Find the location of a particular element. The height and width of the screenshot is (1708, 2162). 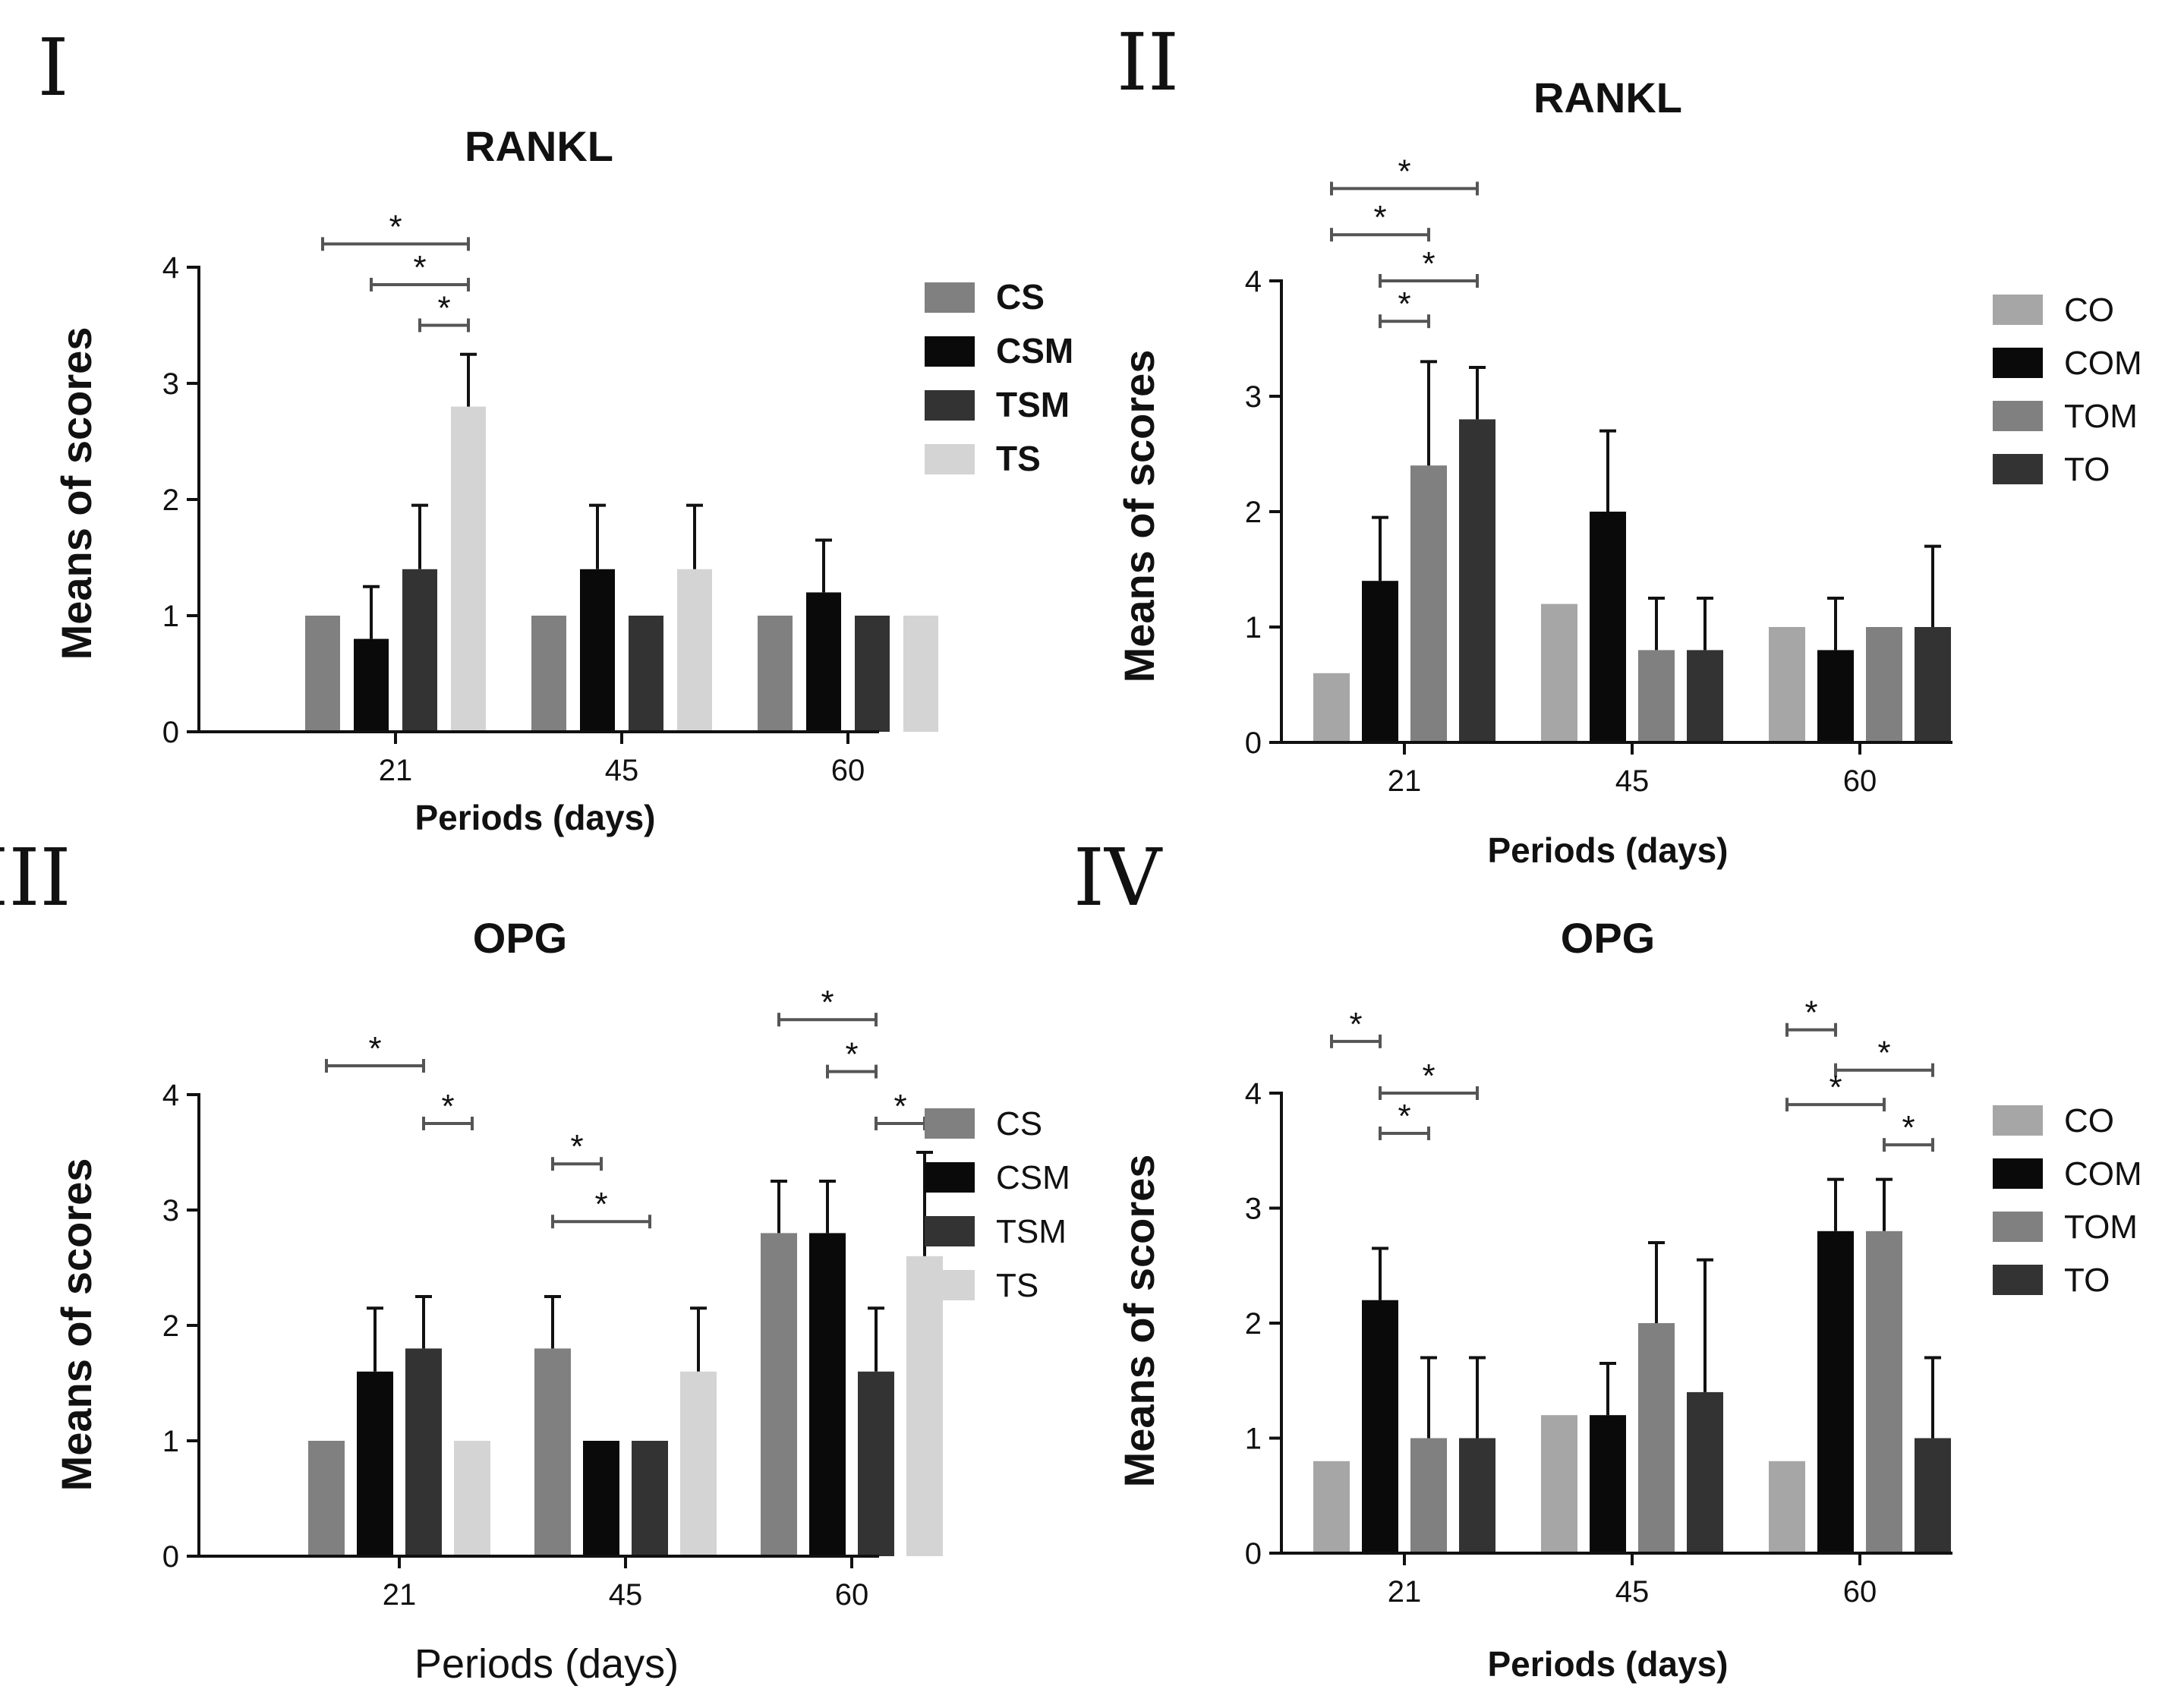

legend-swatch-csm is located at coordinates (950, 1177).